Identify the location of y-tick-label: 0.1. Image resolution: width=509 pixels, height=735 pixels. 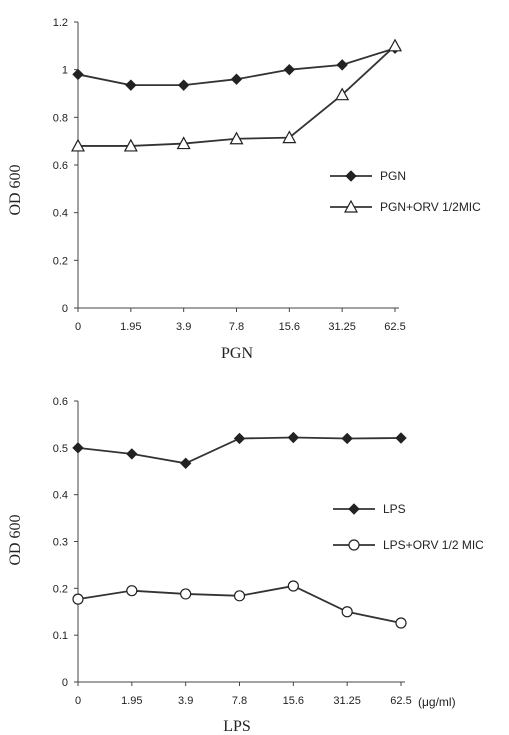
(60, 636).